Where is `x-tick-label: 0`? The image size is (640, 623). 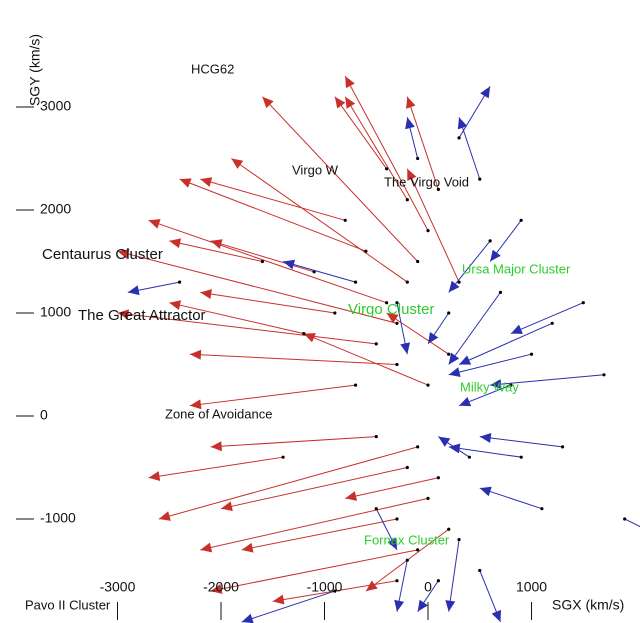
x-tick-label: 0 is located at coordinates (428, 587).